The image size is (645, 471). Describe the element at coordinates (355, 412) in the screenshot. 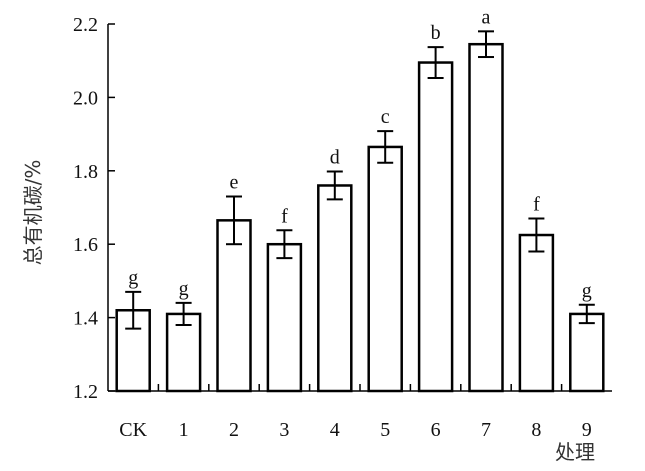

I see `x-axis-ticks: CK 1 2 3 4 5 6 7 8 9` at that location.